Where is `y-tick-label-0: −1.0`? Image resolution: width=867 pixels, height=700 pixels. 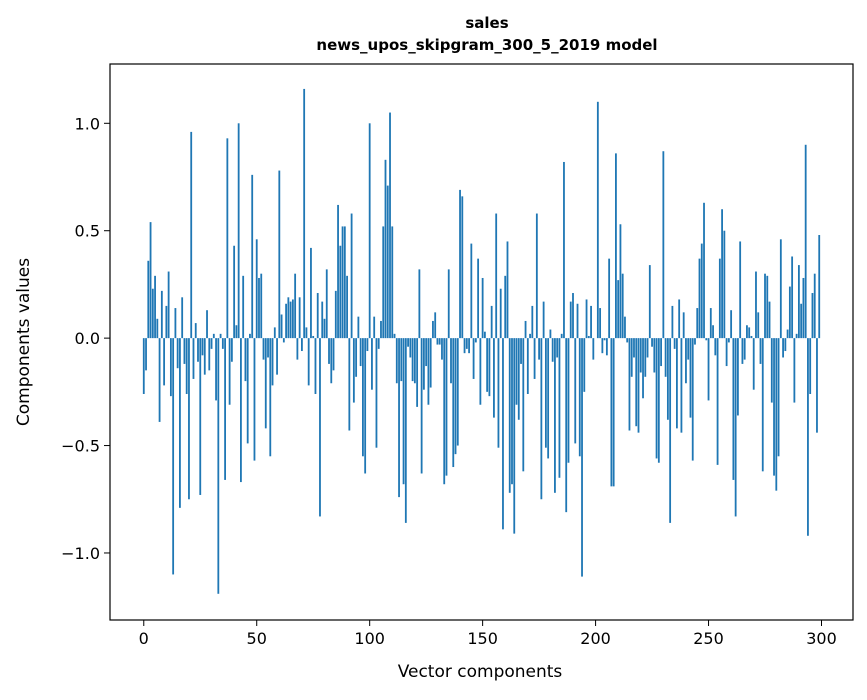
y-tick-label-0: −1.0 is located at coordinates (80, 553).